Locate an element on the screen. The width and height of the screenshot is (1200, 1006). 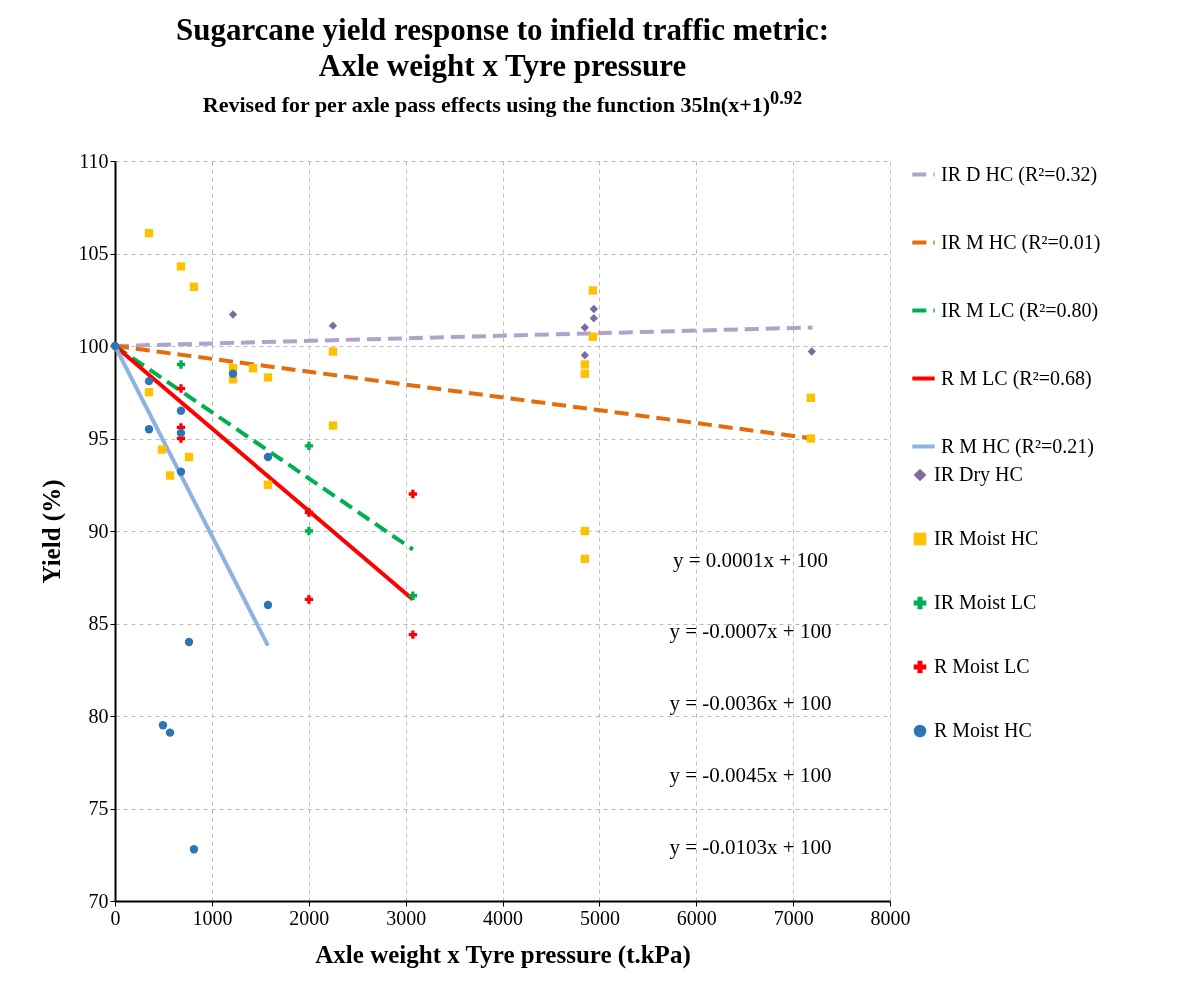
y-tick-label: 110 is located at coordinates (94, 160).